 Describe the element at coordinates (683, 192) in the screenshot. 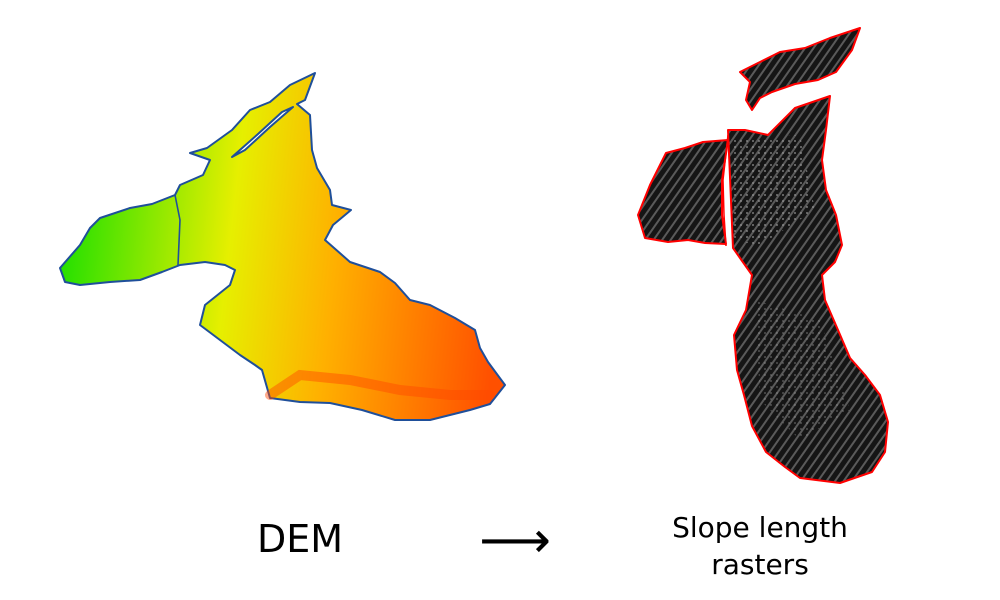

I see `raster-left-lobe-shape` at that location.